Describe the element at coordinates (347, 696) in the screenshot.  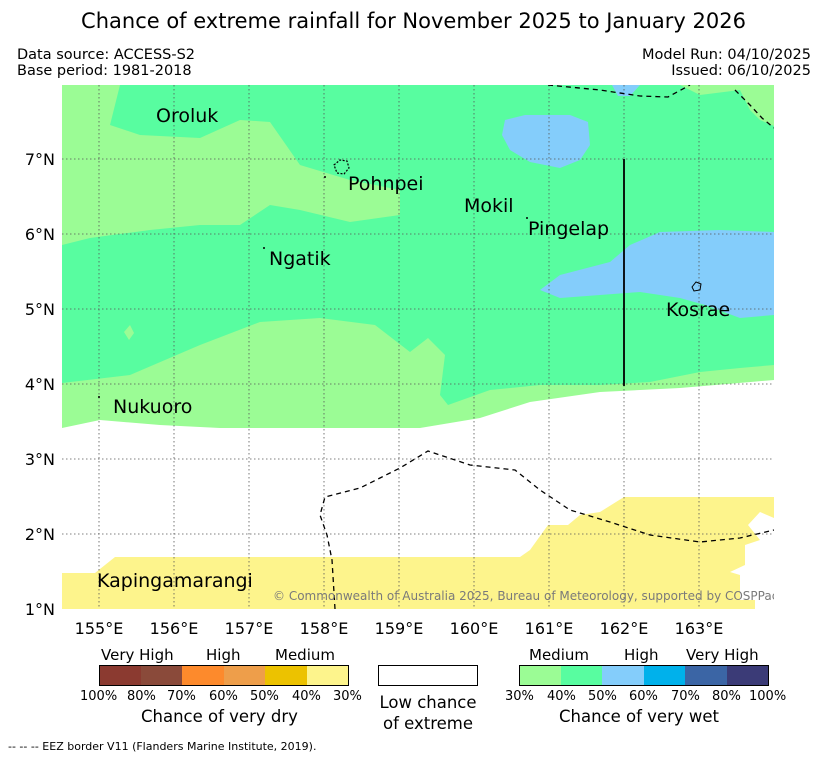
I see `dry-tick: 30%` at that location.